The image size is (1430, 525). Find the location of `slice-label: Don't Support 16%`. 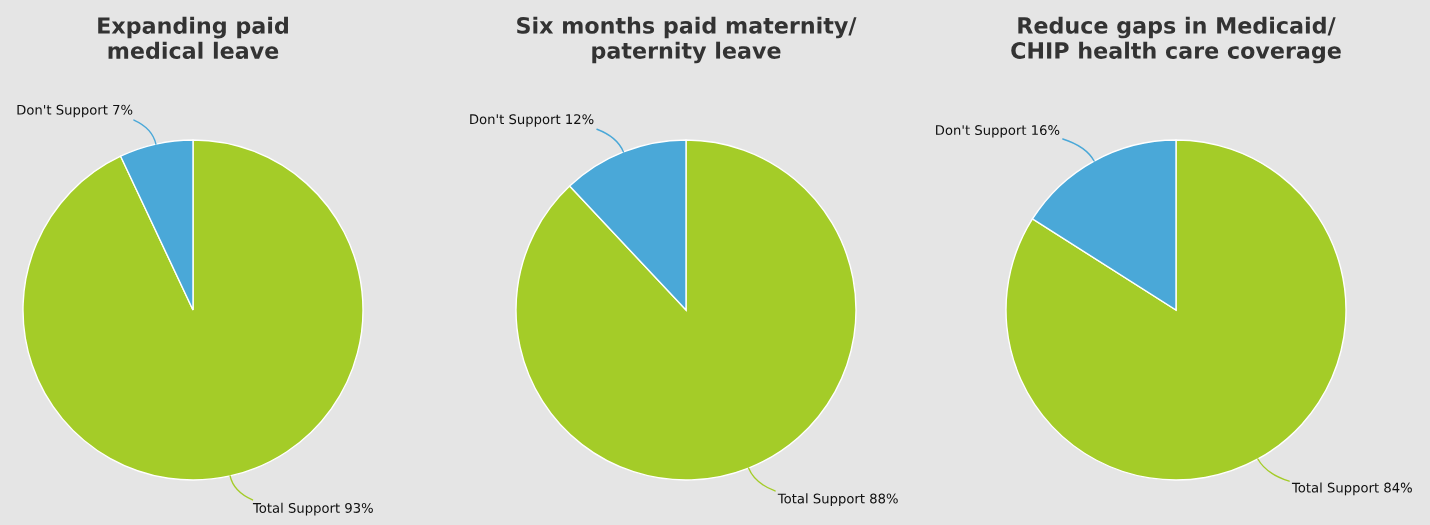

slice-label: Don't Support 16% is located at coordinates (998, 131).